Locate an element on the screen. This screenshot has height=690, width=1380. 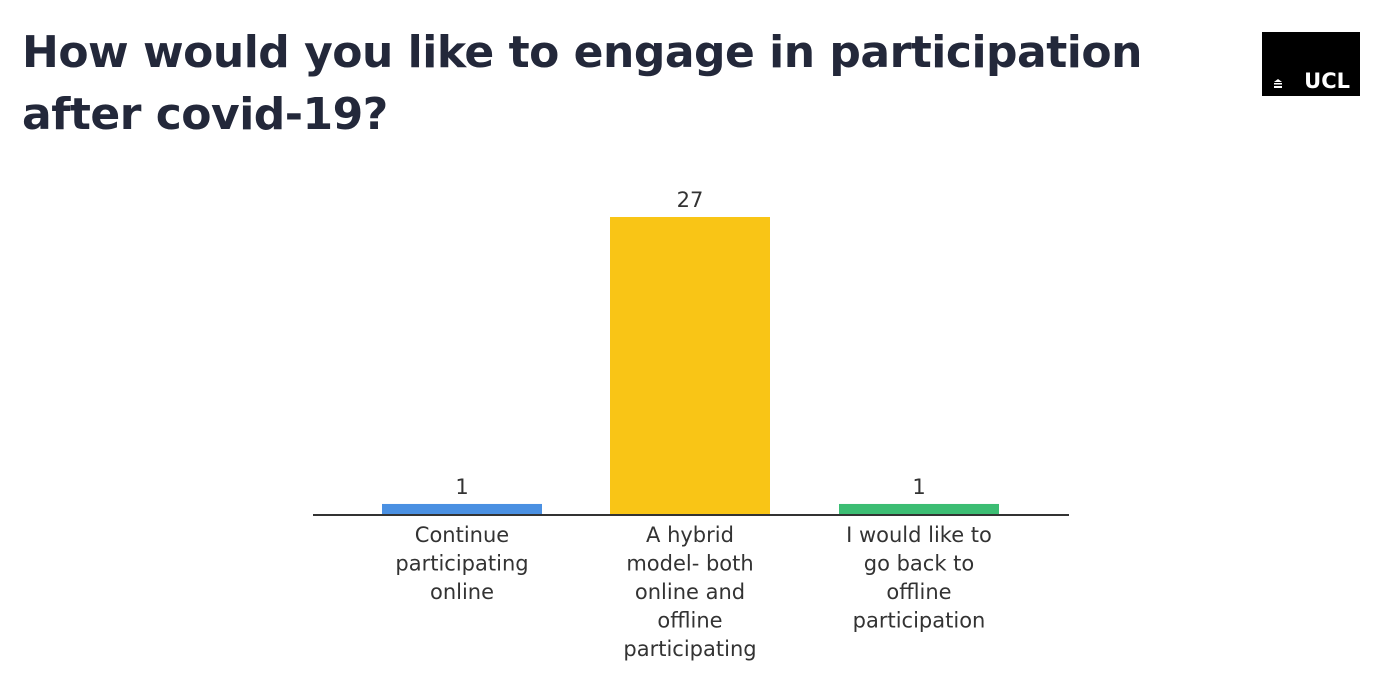
data-label-1: 1 is located at coordinates (461, 487).